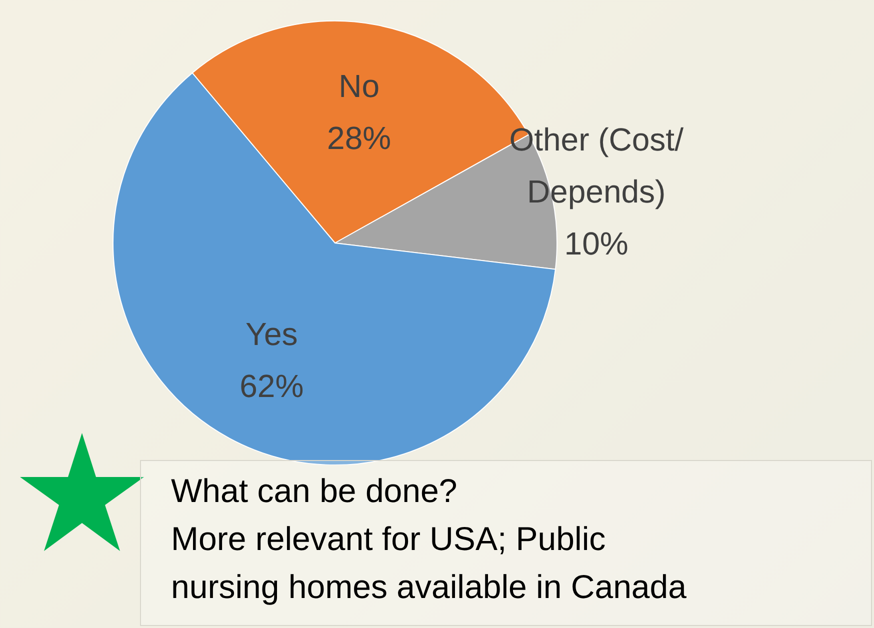 The image size is (874, 628). I want to click on text: More relevant for USA; Public nursing homes available in Canada, so click(429, 563).